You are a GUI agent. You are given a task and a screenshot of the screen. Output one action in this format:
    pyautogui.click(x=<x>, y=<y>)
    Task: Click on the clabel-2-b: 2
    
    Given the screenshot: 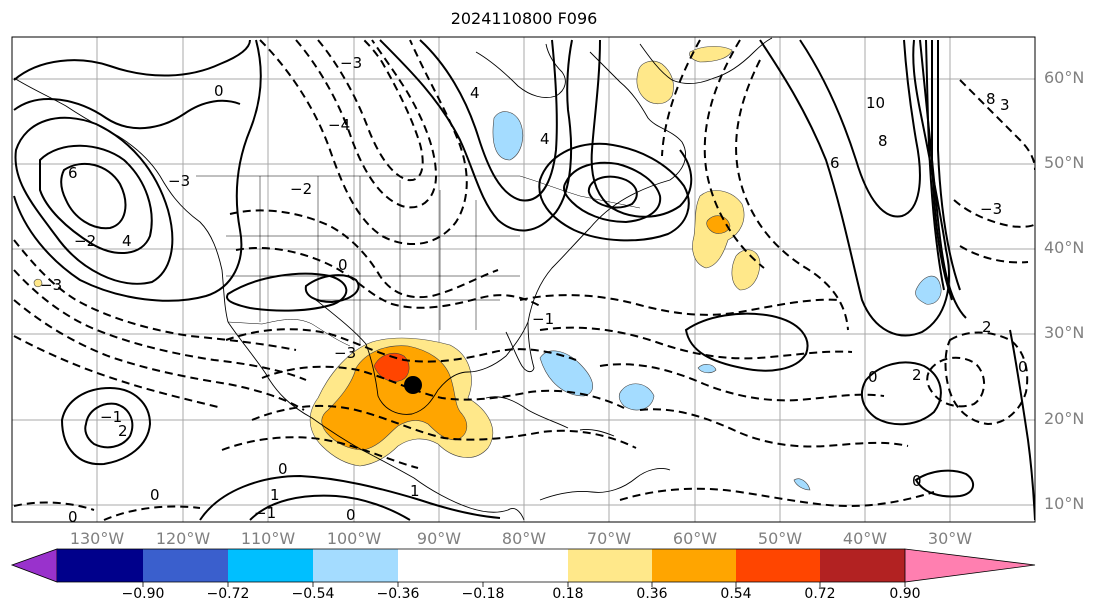 What is the action you would take?
    pyautogui.click(x=917, y=375)
    